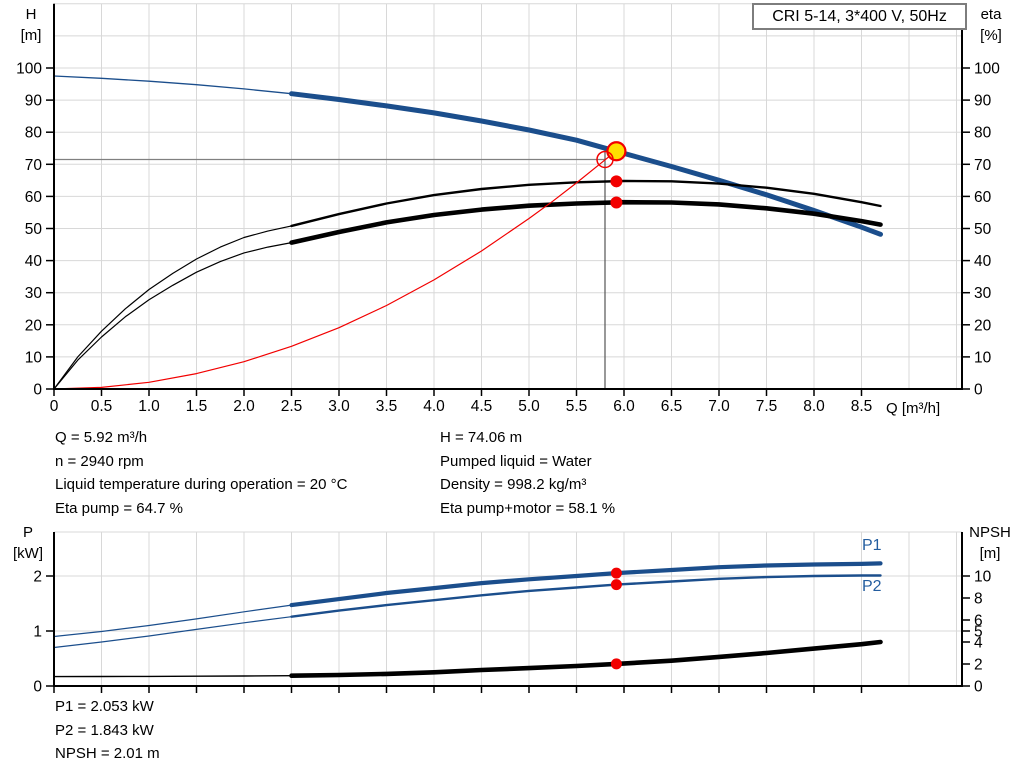  What do you see at coordinates (814, 406) in the screenshot?
I see `q-tick-label: 8.0` at bounding box center [814, 406].